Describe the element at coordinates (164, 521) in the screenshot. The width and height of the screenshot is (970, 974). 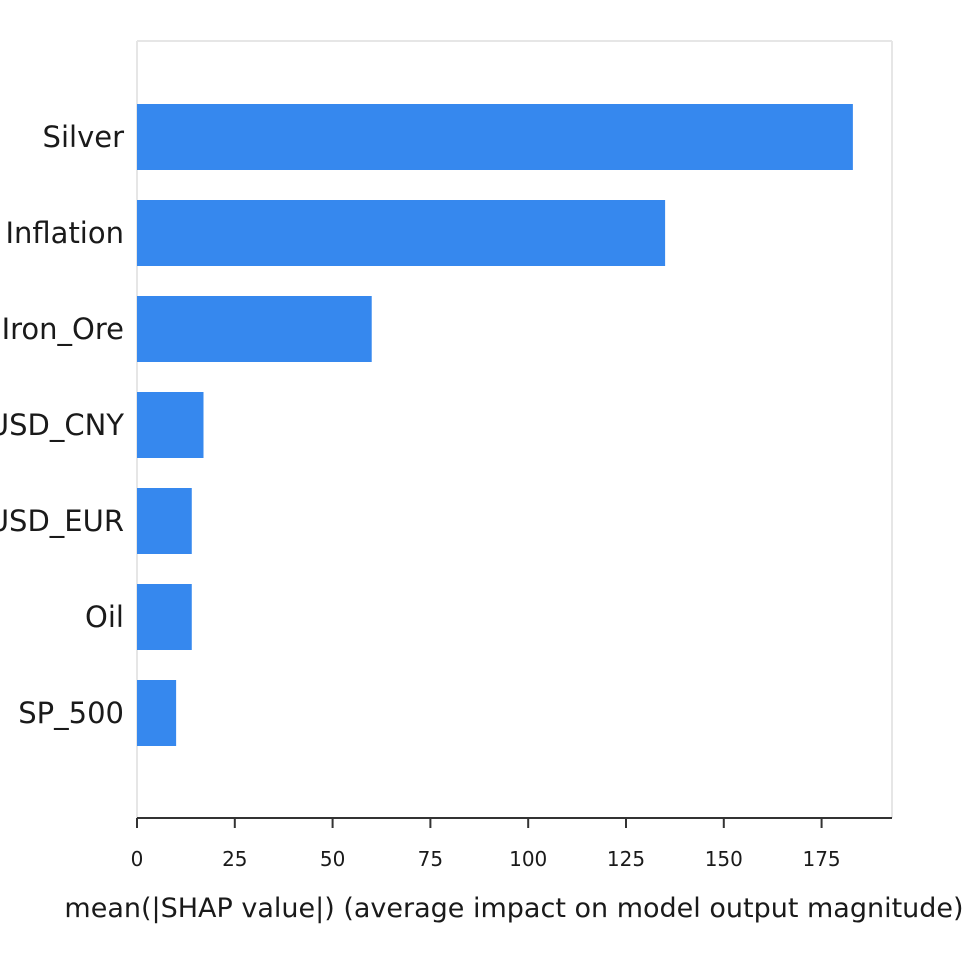
I see `bar-usd-eur` at that location.